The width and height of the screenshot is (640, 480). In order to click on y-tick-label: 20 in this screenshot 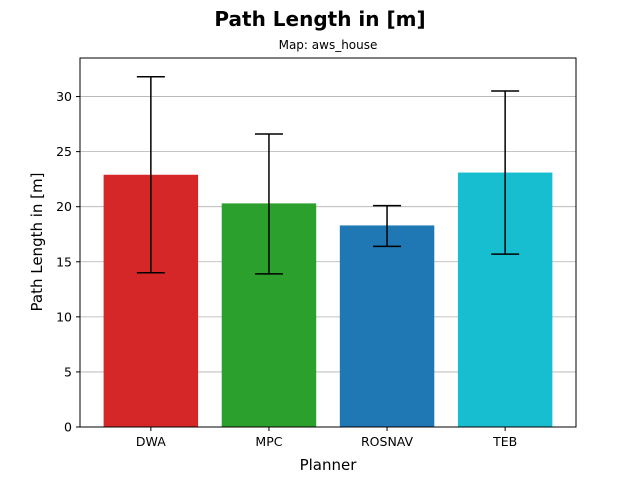, I will do `click(64, 206)`.